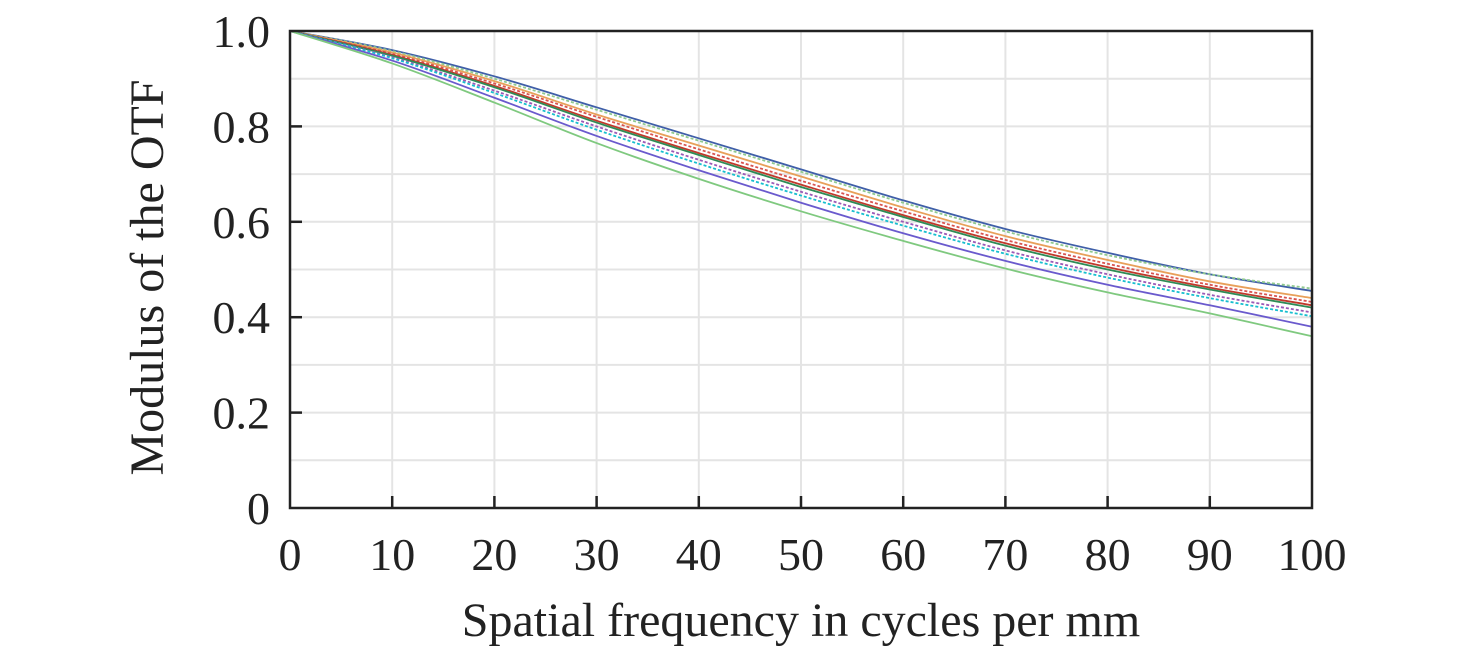  Describe the element at coordinates (494, 554) in the screenshot. I see `x-tick-label: 20` at that location.